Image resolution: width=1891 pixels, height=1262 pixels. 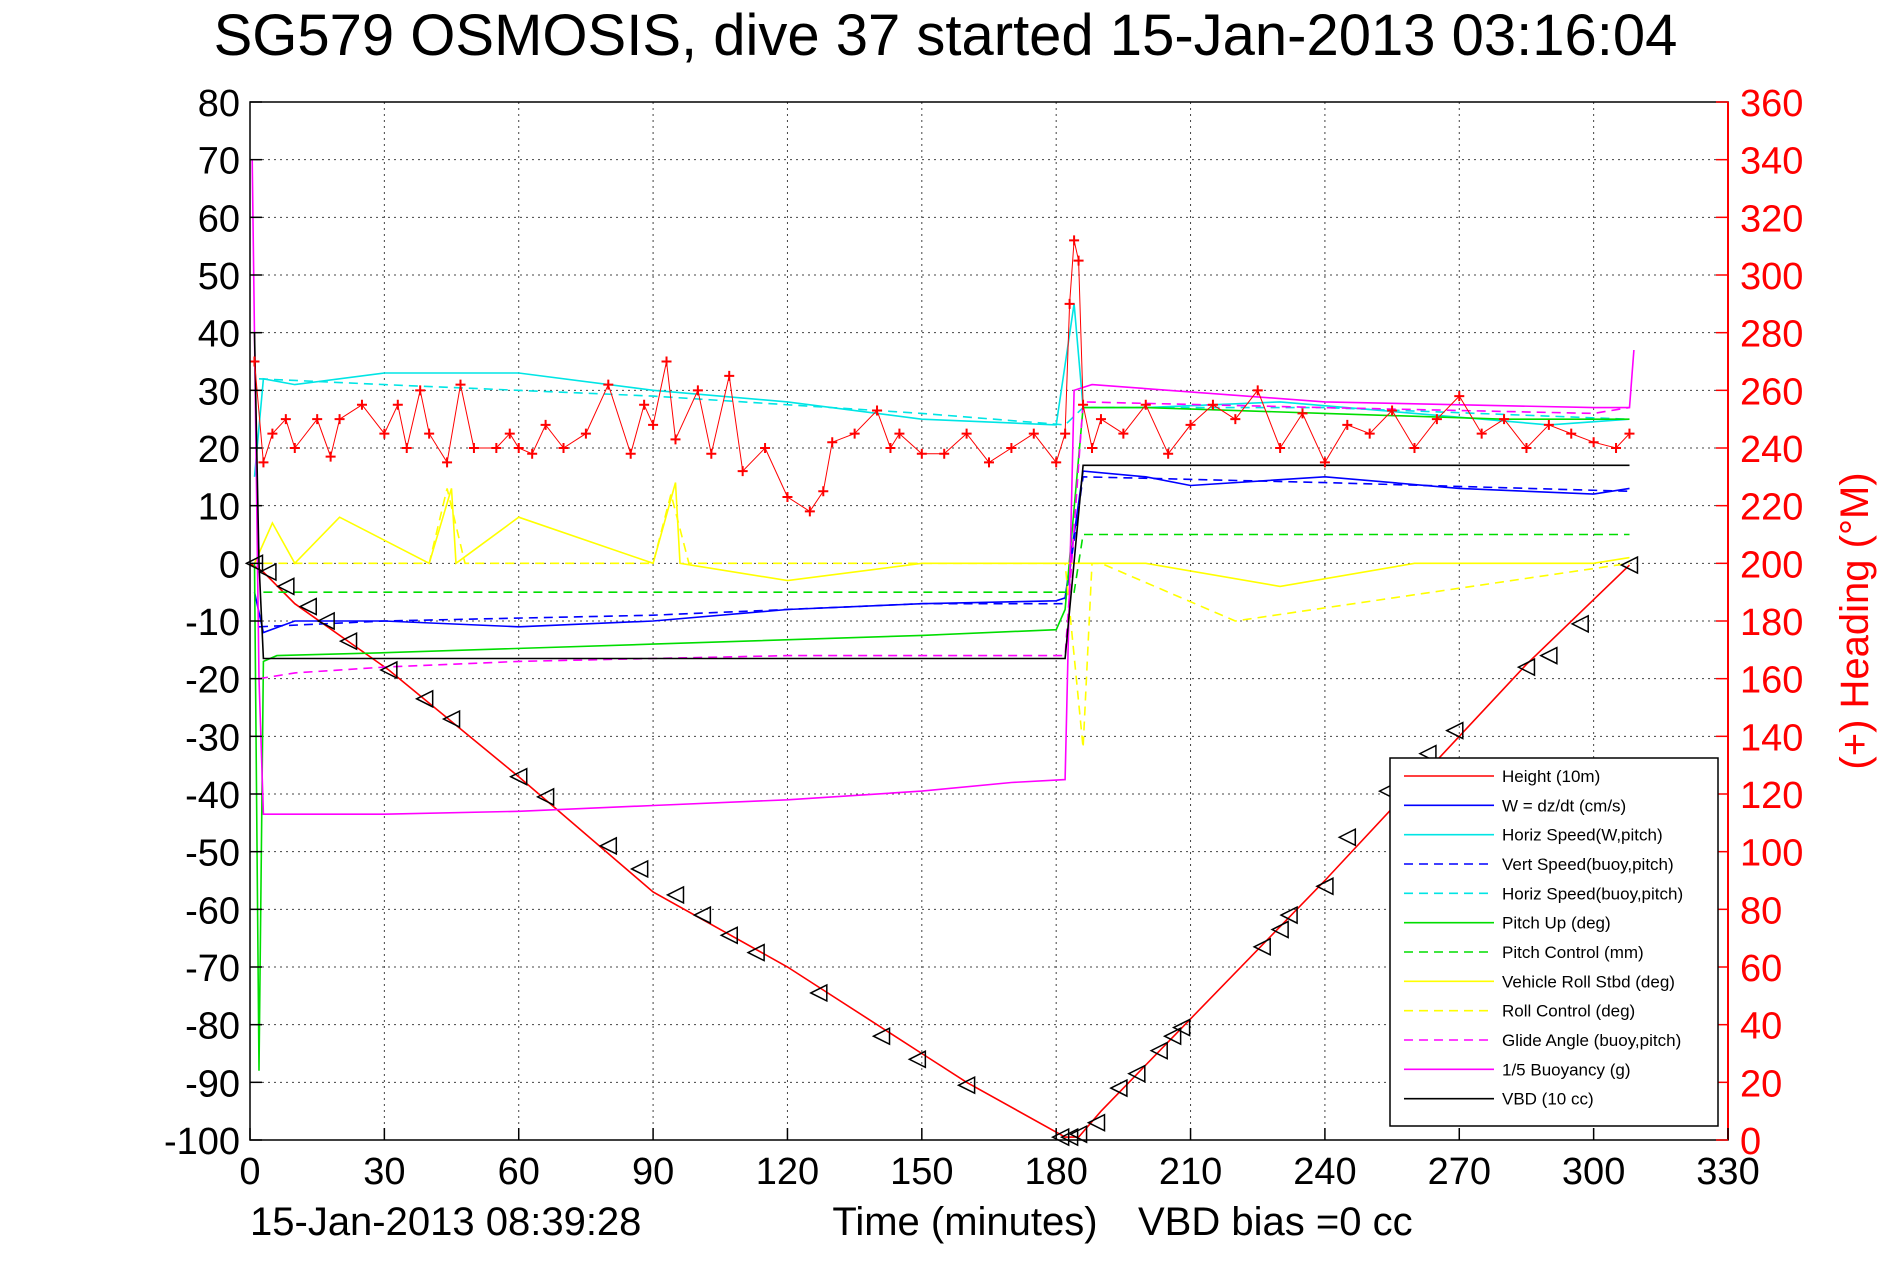 I want to click on y2-tick-label: 100, so click(x=1771, y=854).